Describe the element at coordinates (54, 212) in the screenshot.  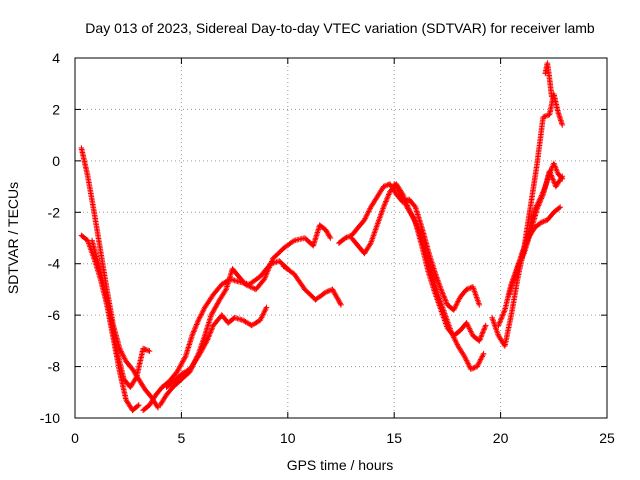
I see `y-tick-label: -2` at that location.